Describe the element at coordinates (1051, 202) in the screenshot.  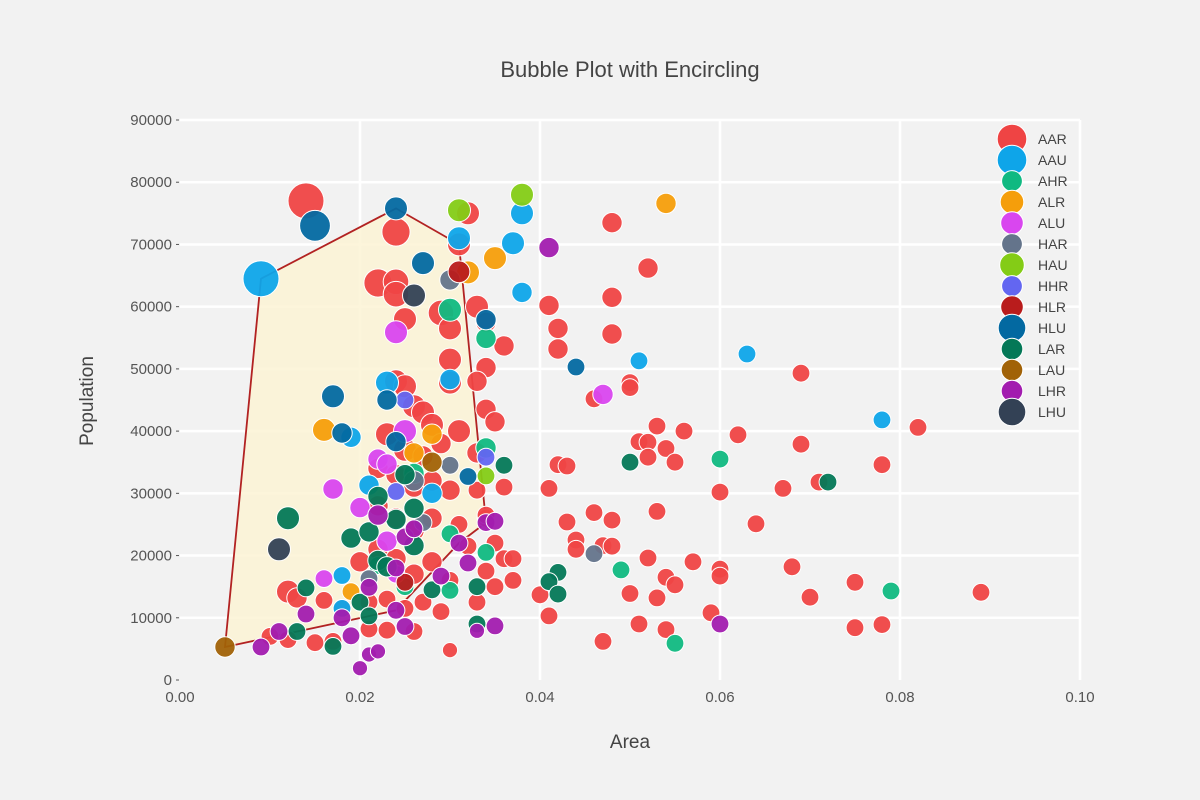
I see `legend-label: ALR` at that location.